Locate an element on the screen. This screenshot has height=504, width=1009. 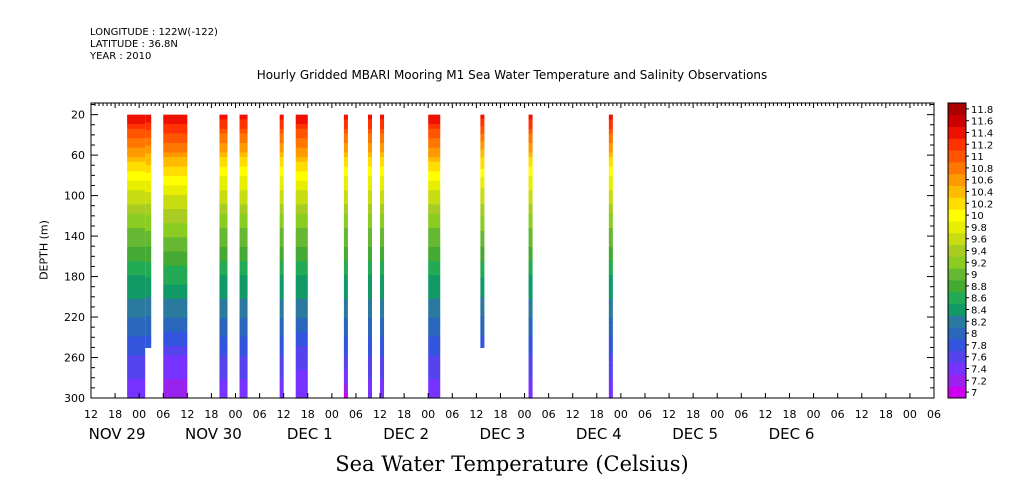
y-tick-label: 300 is located at coordinates (74, 398).